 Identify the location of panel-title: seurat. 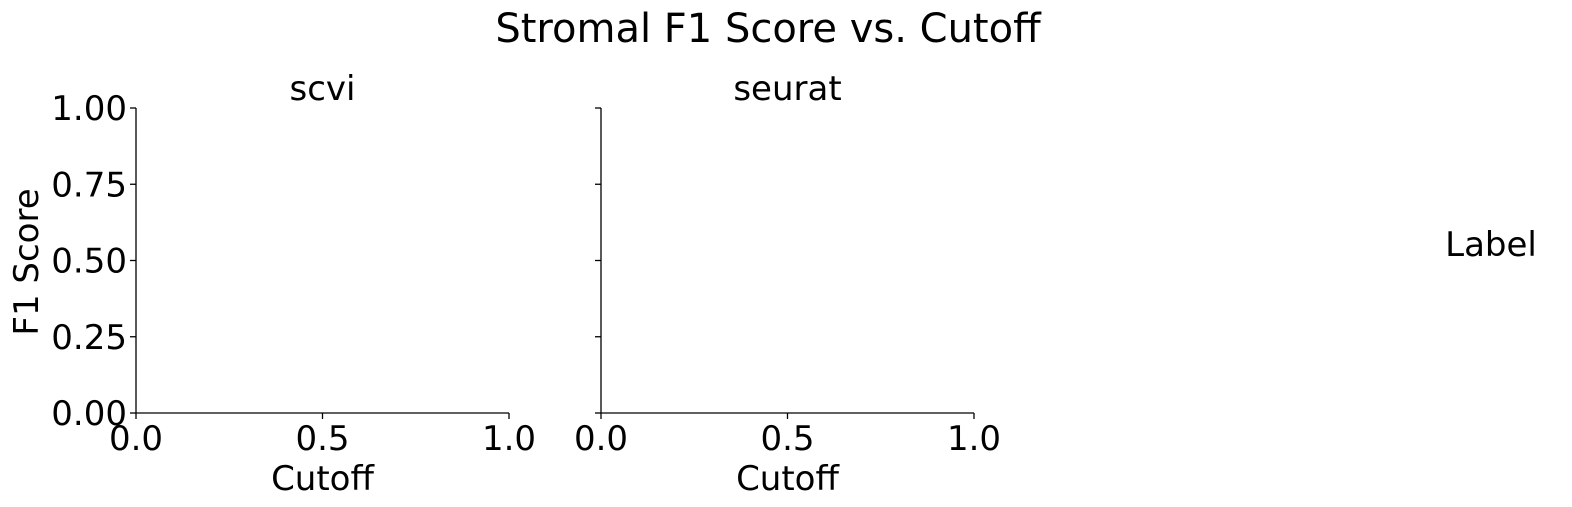
(787, 89).